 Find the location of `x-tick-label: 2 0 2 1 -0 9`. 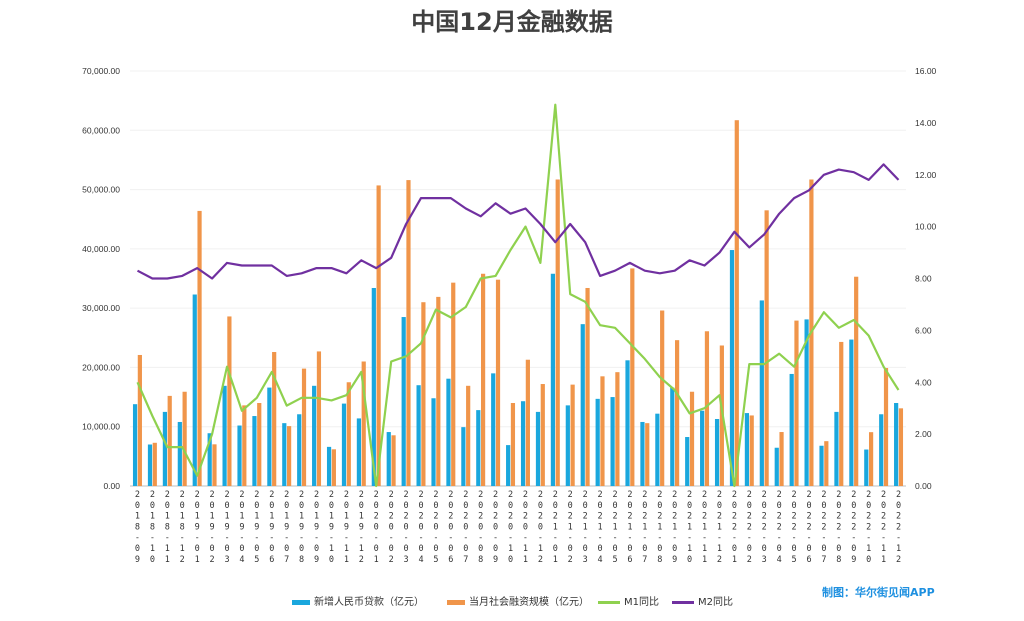

x-tick-label: 2 0 2 1 -0 9 is located at coordinates (674, 527).